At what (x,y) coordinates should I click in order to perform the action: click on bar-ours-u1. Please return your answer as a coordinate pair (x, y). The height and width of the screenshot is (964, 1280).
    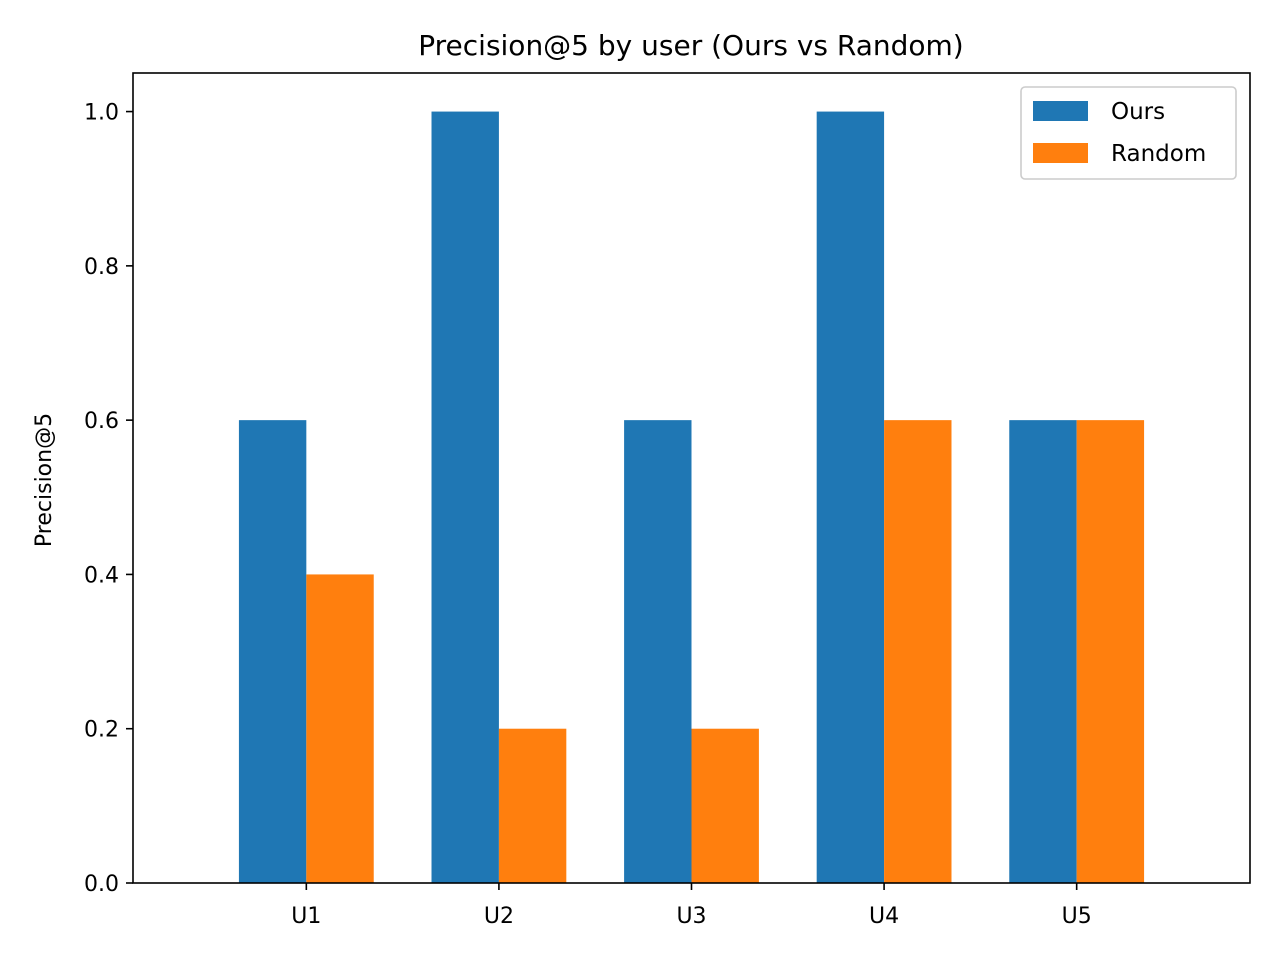
    Looking at the image, I should click on (272, 651).